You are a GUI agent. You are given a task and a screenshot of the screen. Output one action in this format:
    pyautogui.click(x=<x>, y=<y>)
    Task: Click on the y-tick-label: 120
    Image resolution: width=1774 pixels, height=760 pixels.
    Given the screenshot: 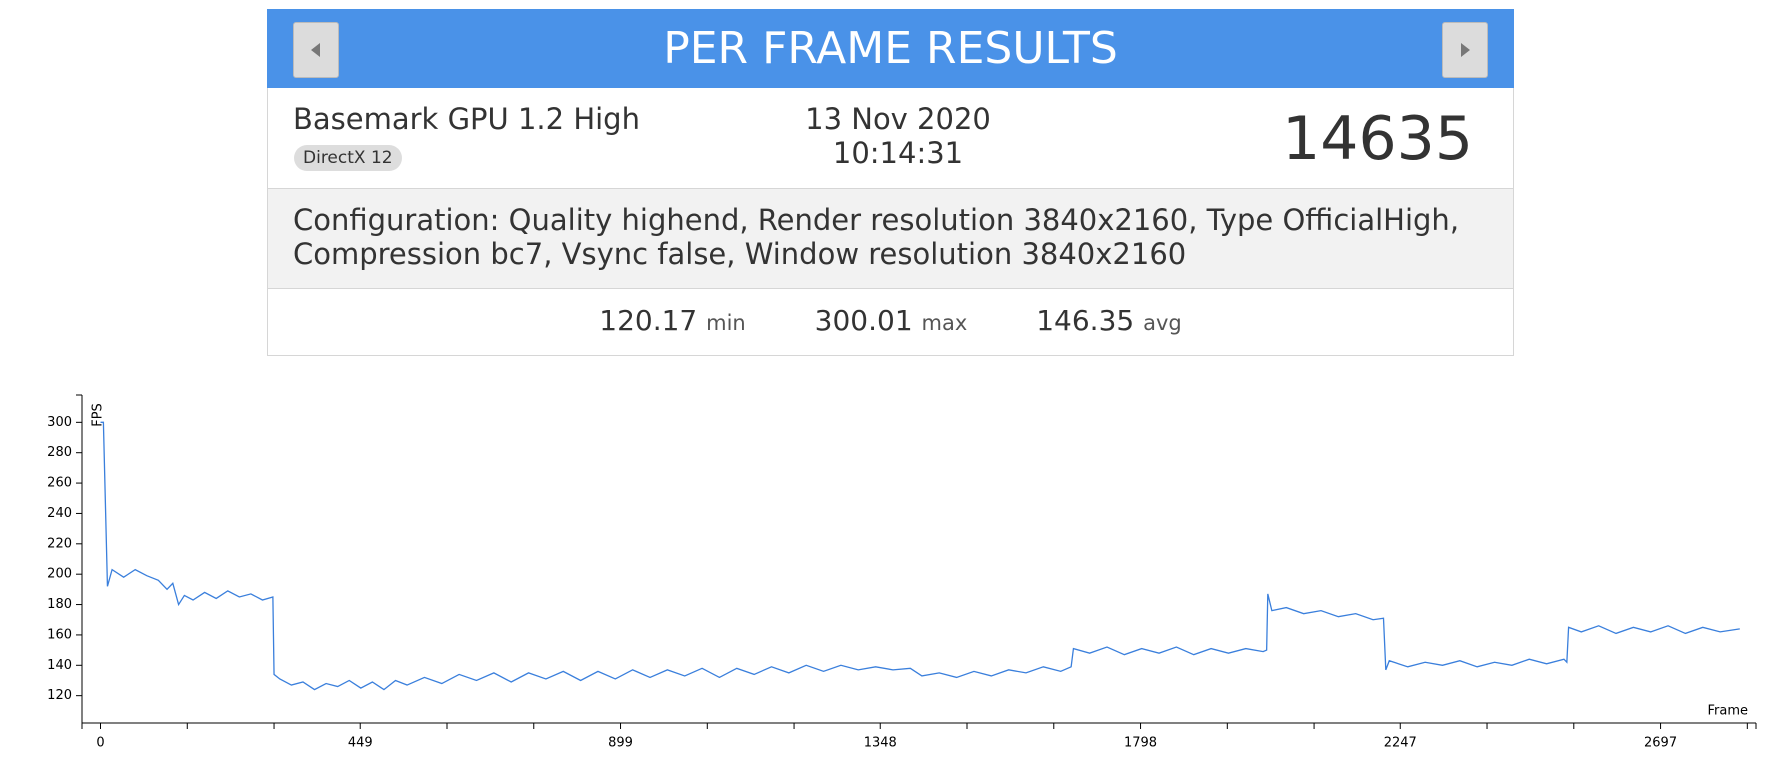 What is the action you would take?
    pyautogui.click(x=59, y=695)
    